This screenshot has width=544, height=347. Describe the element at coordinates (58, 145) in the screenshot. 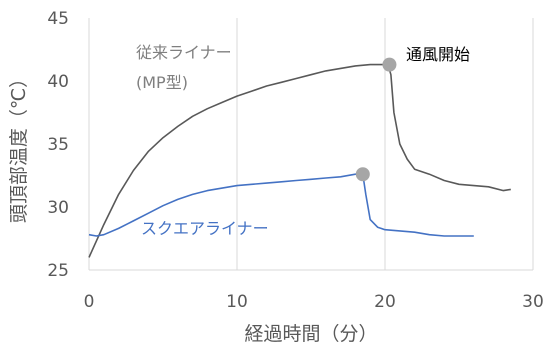

I see `y-tick-label: 35` at that location.